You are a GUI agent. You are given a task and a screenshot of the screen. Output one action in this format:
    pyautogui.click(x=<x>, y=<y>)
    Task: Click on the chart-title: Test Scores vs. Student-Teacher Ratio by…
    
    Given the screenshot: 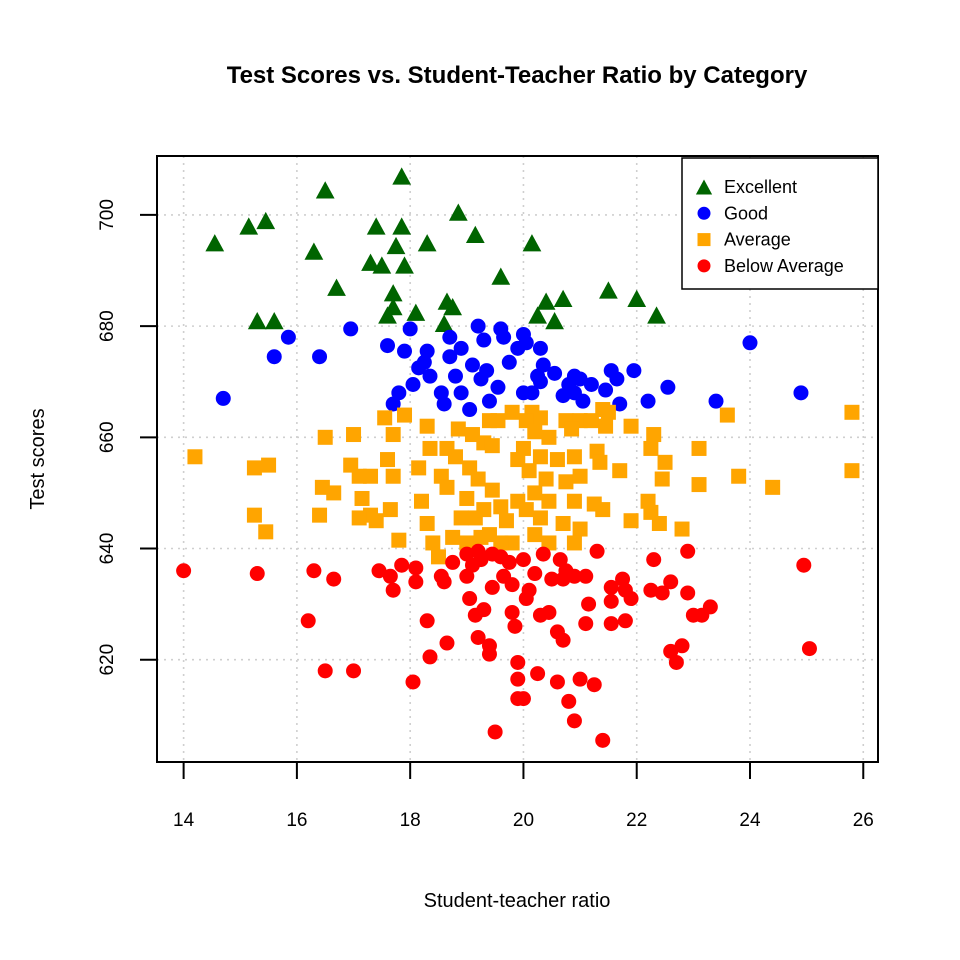 What is the action you would take?
    pyautogui.click(x=517, y=75)
    